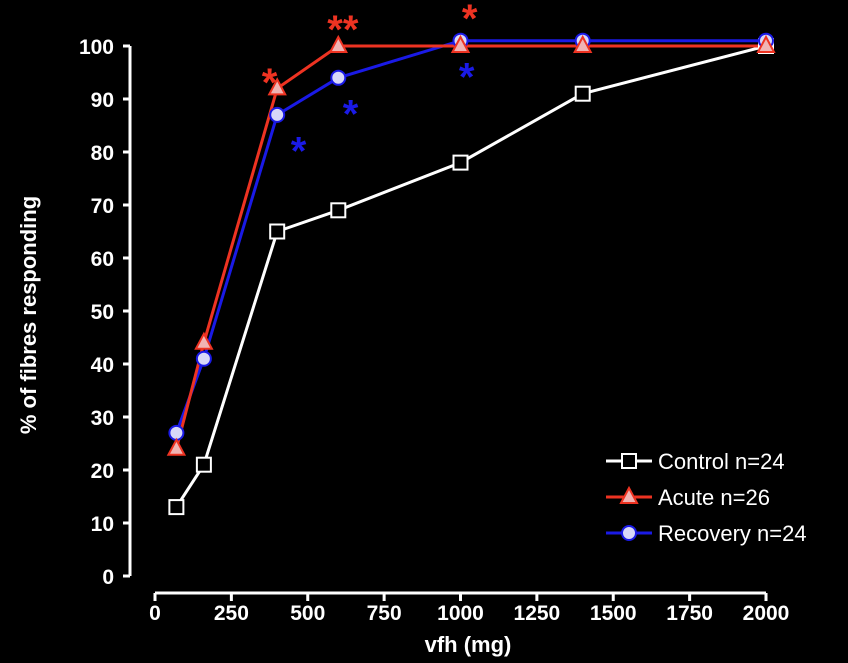 The height and width of the screenshot is (663, 848). Describe the element at coordinates (102, 365) in the screenshot. I see `y-tick-label: 40` at that location.